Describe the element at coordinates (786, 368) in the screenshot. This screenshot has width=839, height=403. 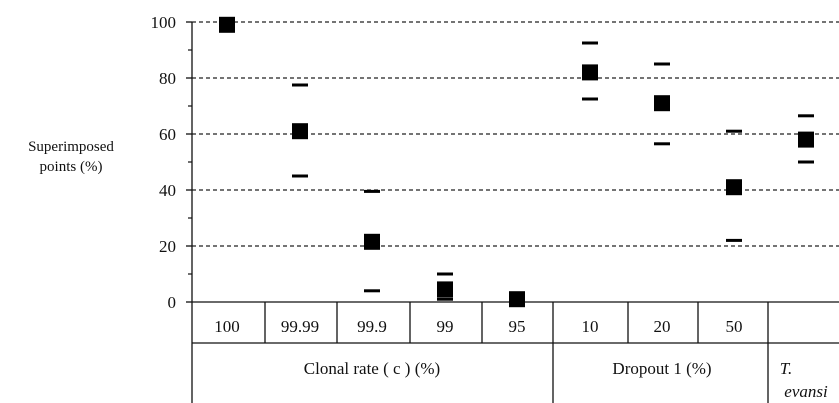
I see `group-label-2-line-1: T.` at that location.